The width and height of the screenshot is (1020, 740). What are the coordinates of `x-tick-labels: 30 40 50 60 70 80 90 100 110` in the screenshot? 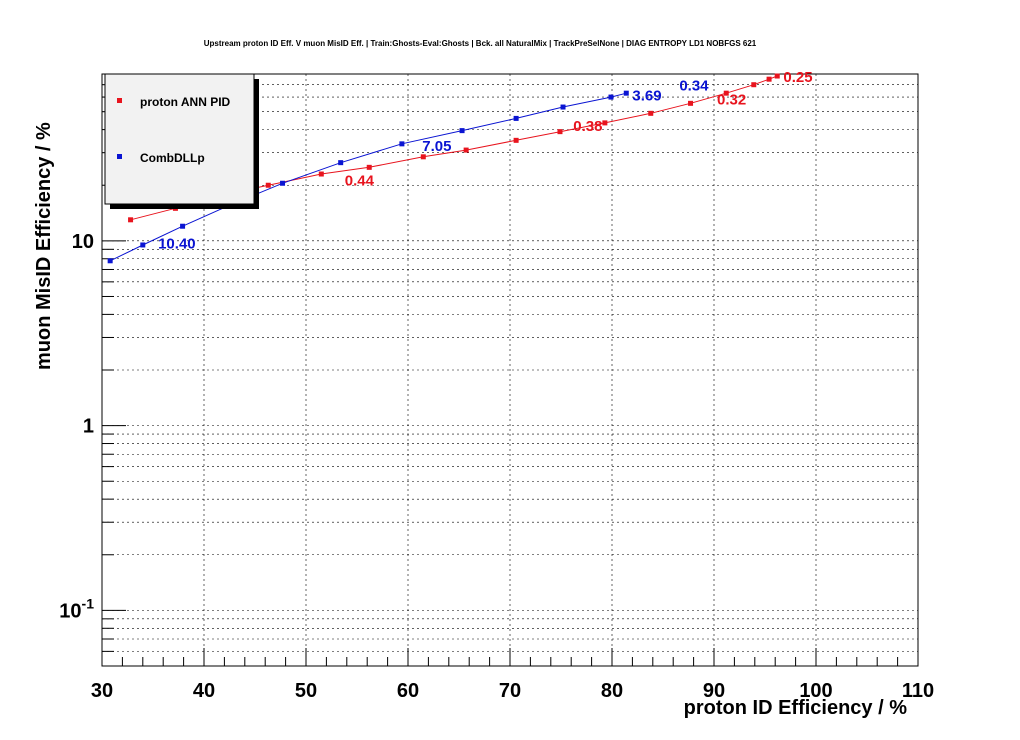 It's located at (512, 691).